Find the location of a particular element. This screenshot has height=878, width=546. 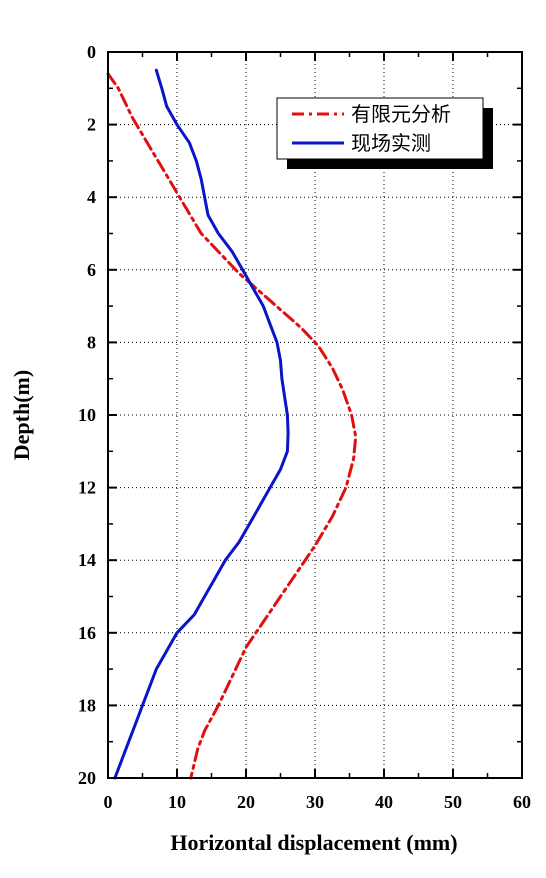

x-tick-label: 0 is located at coordinates (108, 802).